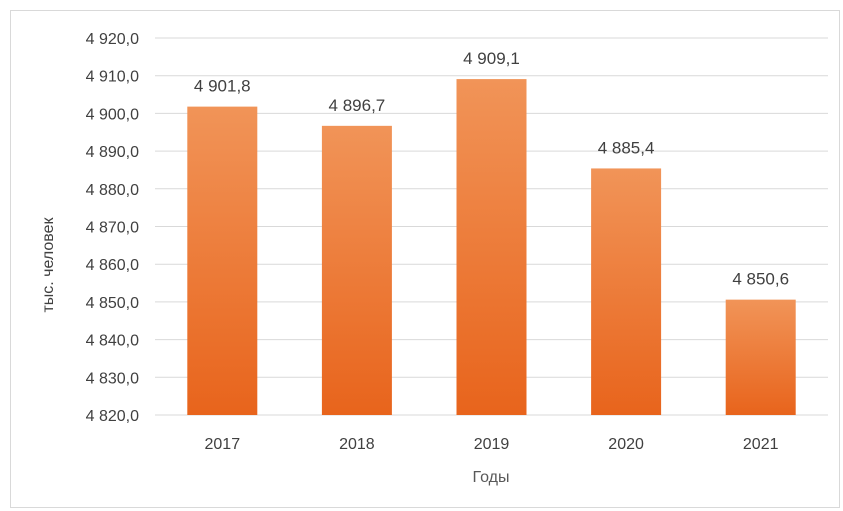 The image size is (843, 511). What do you see at coordinates (223, 444) in the screenshot?
I see `x-tick-label: 2017` at bounding box center [223, 444].